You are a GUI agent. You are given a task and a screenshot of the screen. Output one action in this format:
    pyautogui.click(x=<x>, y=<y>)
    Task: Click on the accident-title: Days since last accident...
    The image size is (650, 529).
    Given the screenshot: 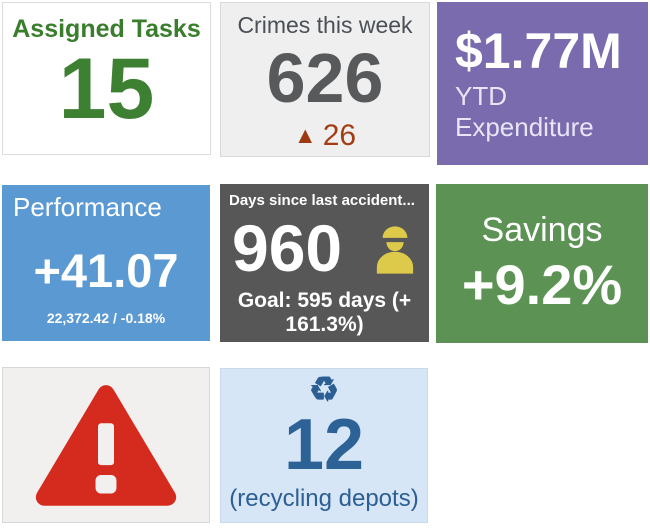 What is the action you would take?
    pyautogui.click(x=322, y=200)
    